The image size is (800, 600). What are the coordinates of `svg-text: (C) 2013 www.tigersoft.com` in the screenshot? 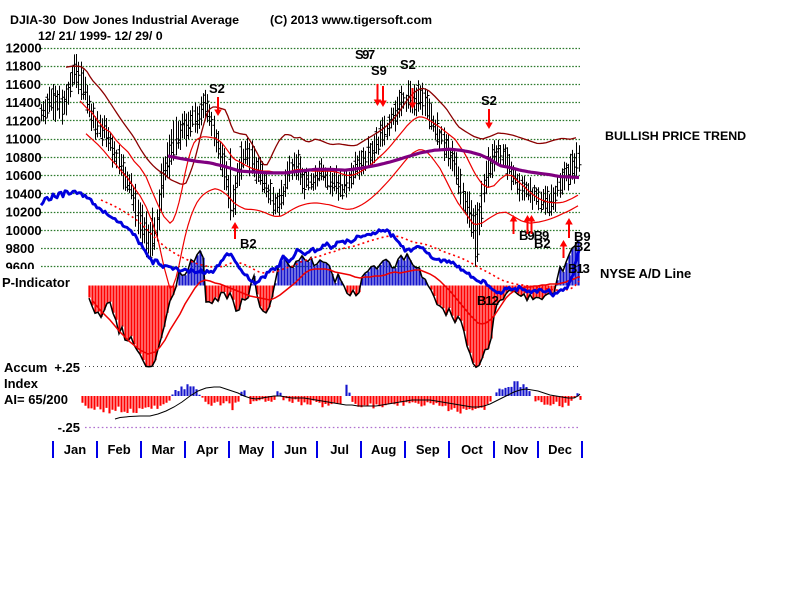 It's located at (351, 20).